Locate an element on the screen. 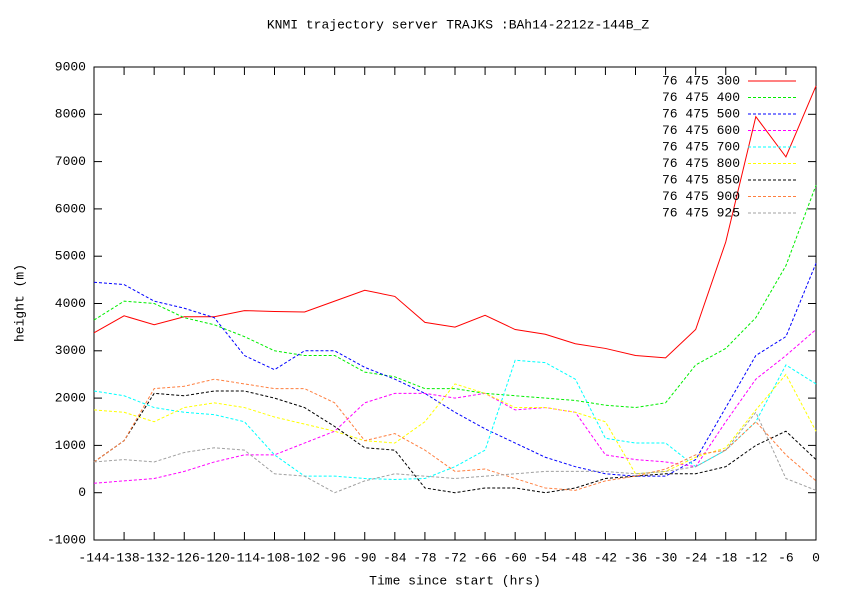 The image size is (843, 590). x-tick-label: -36 is located at coordinates (635, 557).